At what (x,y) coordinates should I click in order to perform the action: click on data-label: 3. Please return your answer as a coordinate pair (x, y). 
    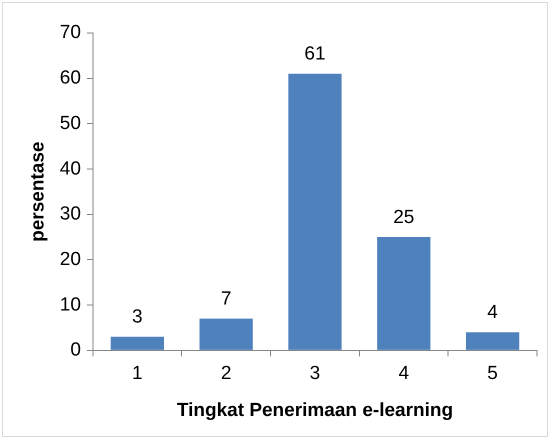
    Looking at the image, I should click on (137, 317).